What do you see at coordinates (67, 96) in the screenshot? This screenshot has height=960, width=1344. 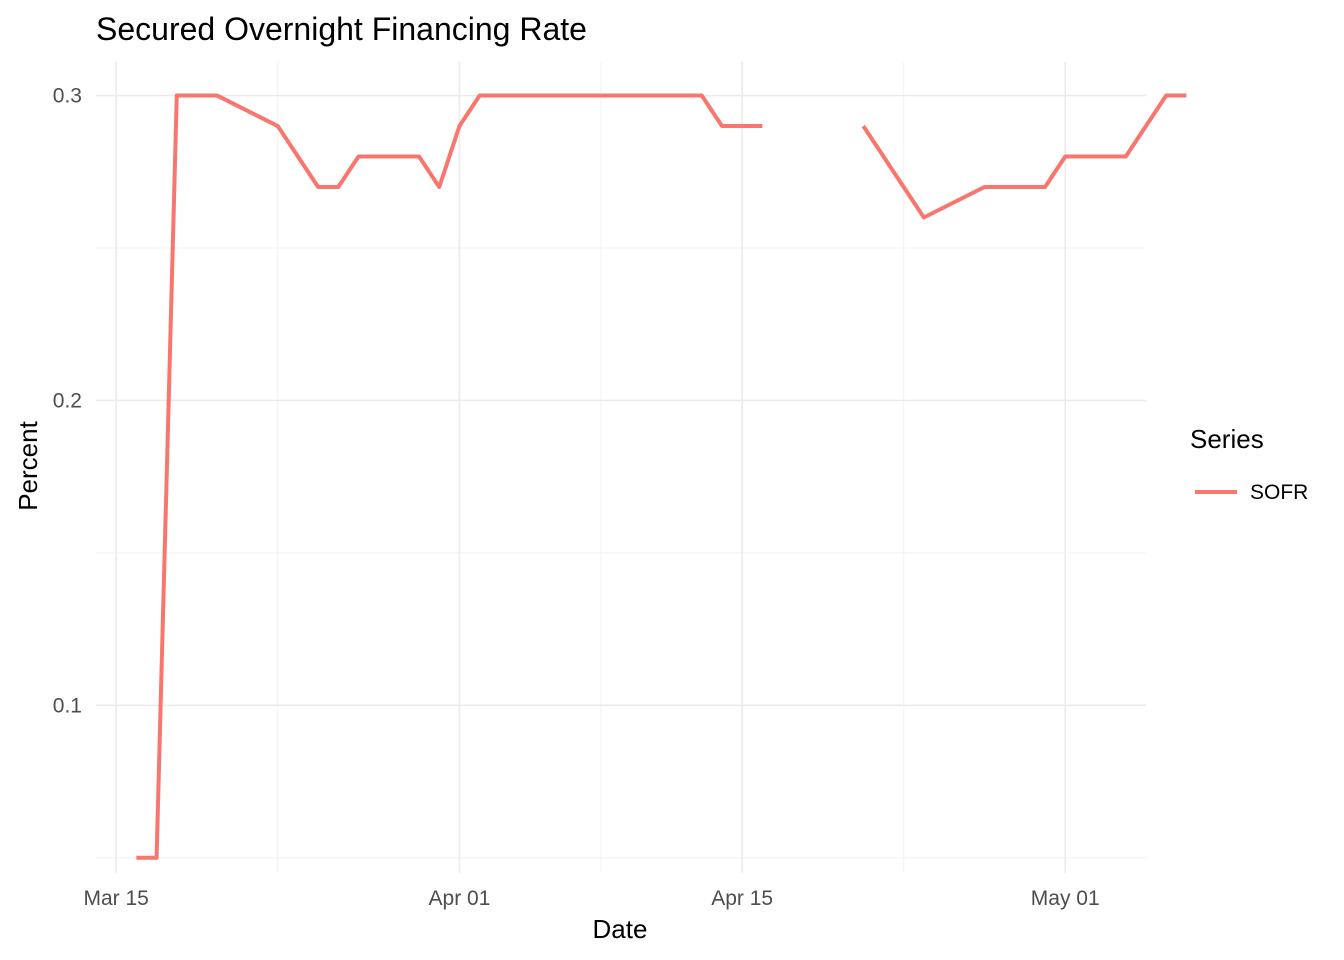 I see `y-tick-label: 0.3` at bounding box center [67, 96].